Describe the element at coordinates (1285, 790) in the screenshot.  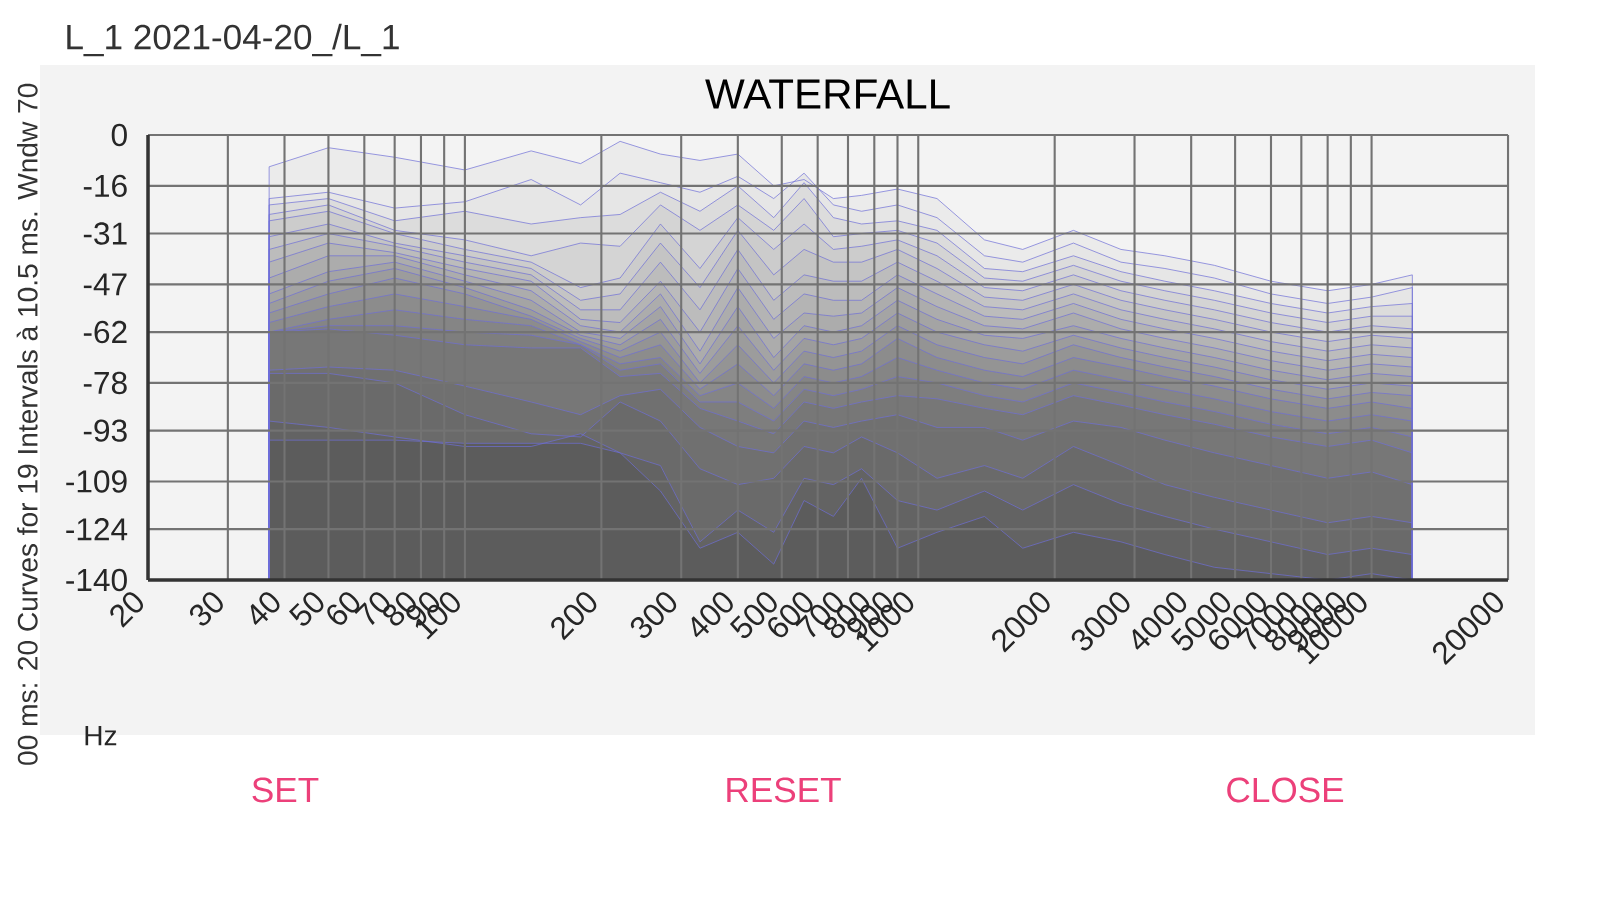
I see `text: CLOSE` at that location.